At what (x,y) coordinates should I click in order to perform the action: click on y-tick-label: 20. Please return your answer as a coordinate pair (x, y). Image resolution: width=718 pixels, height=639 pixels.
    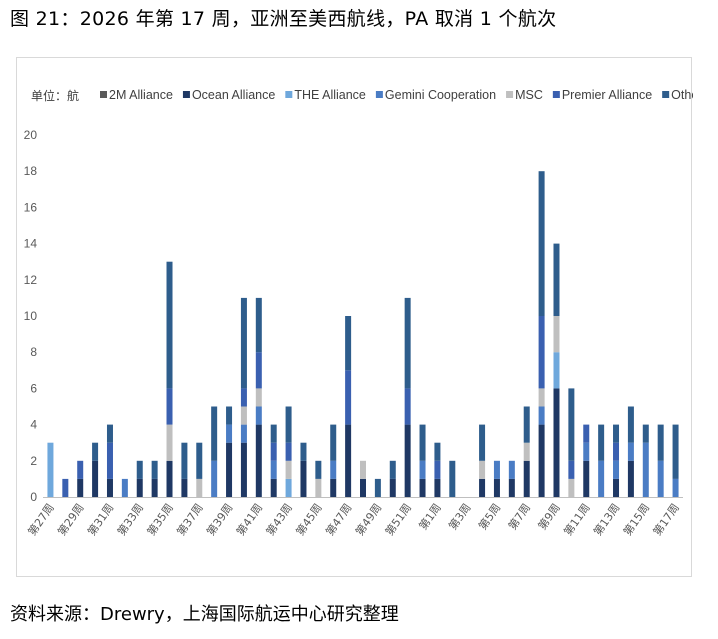
    Looking at the image, I should click on (31, 135).